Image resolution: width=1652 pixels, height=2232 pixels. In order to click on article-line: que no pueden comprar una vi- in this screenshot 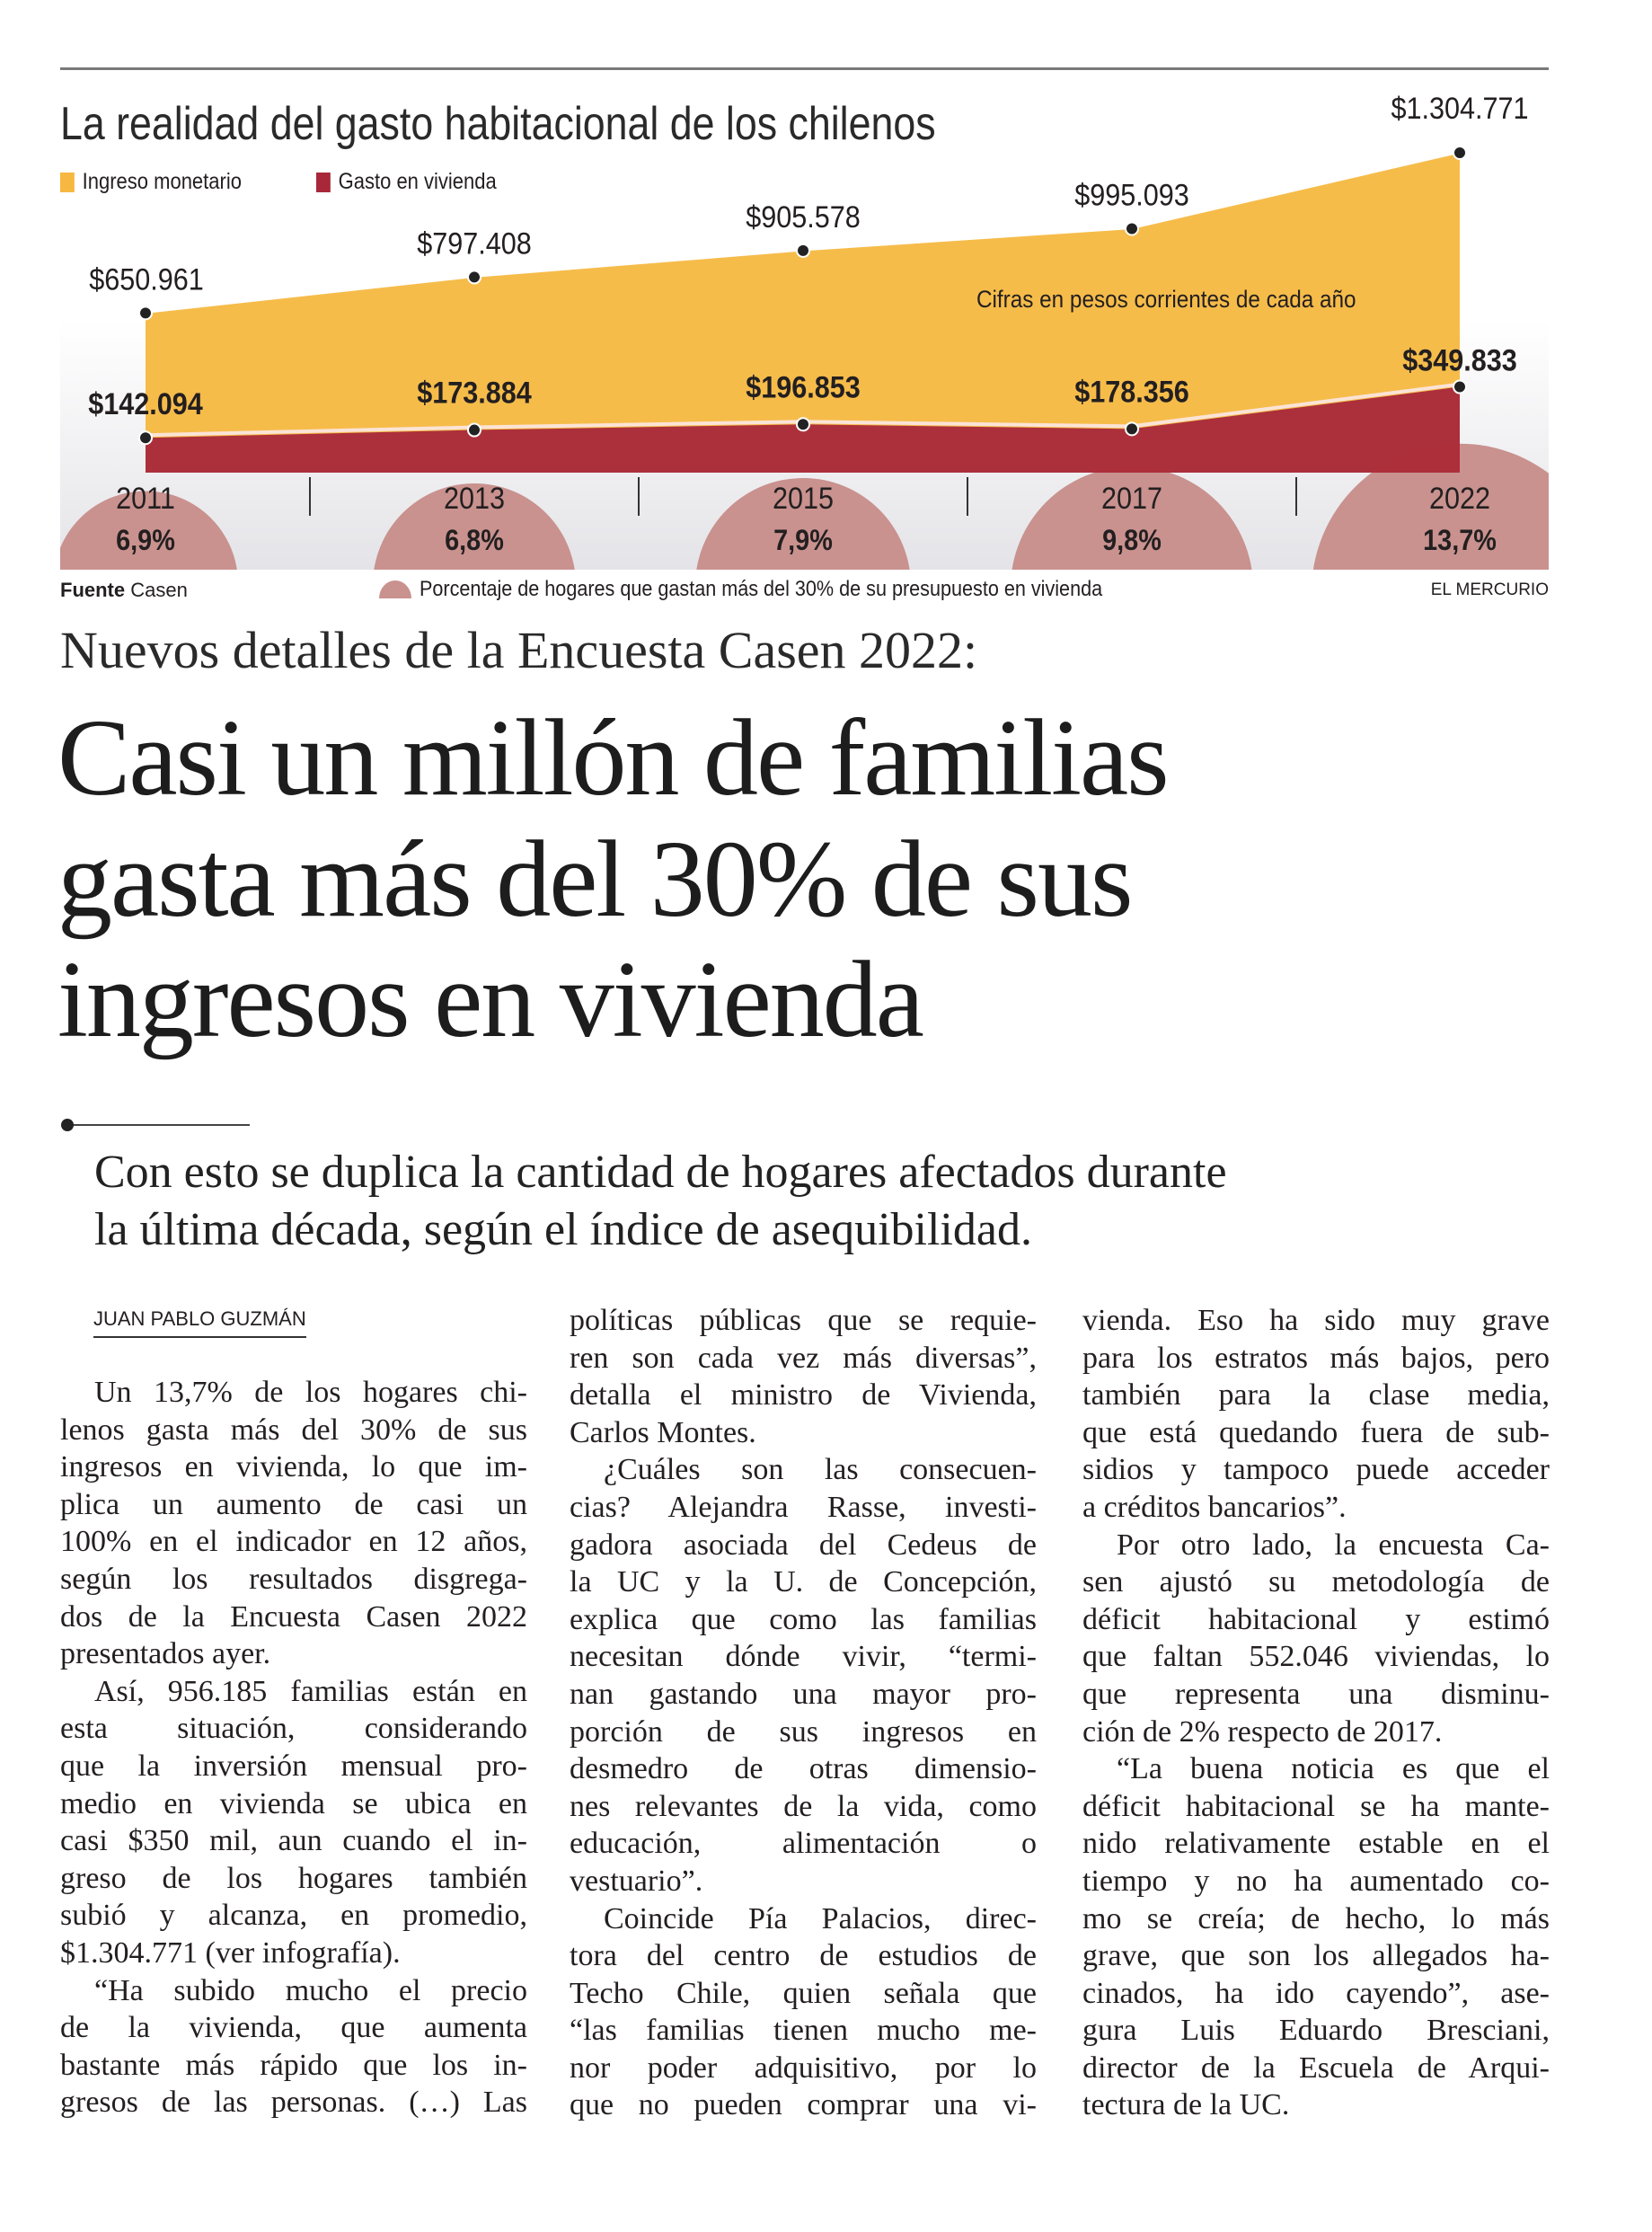, I will do `click(803, 2105)`.